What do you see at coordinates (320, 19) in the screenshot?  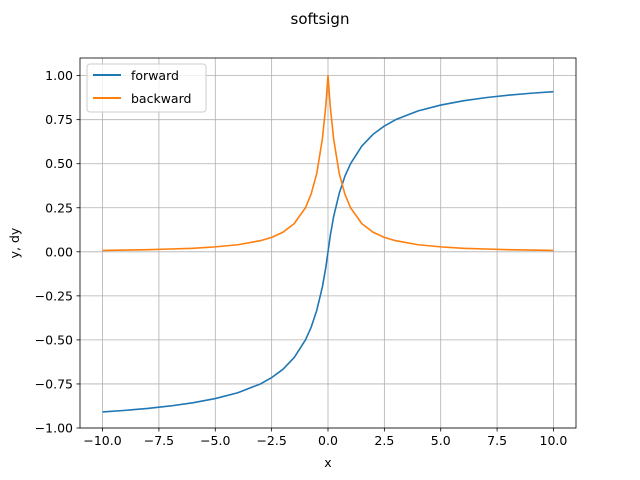 I see `chart-title: softsign` at bounding box center [320, 19].